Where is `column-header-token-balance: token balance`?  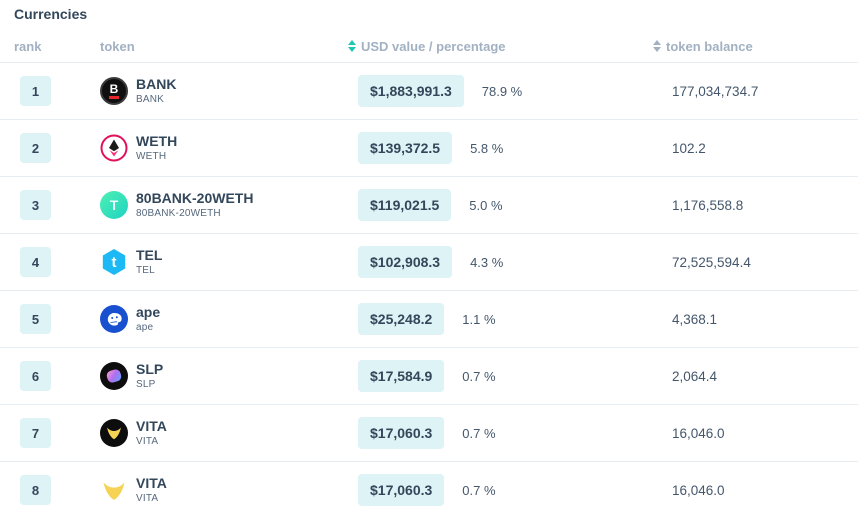 column-header-token-balance: token balance is located at coordinates (753, 46).